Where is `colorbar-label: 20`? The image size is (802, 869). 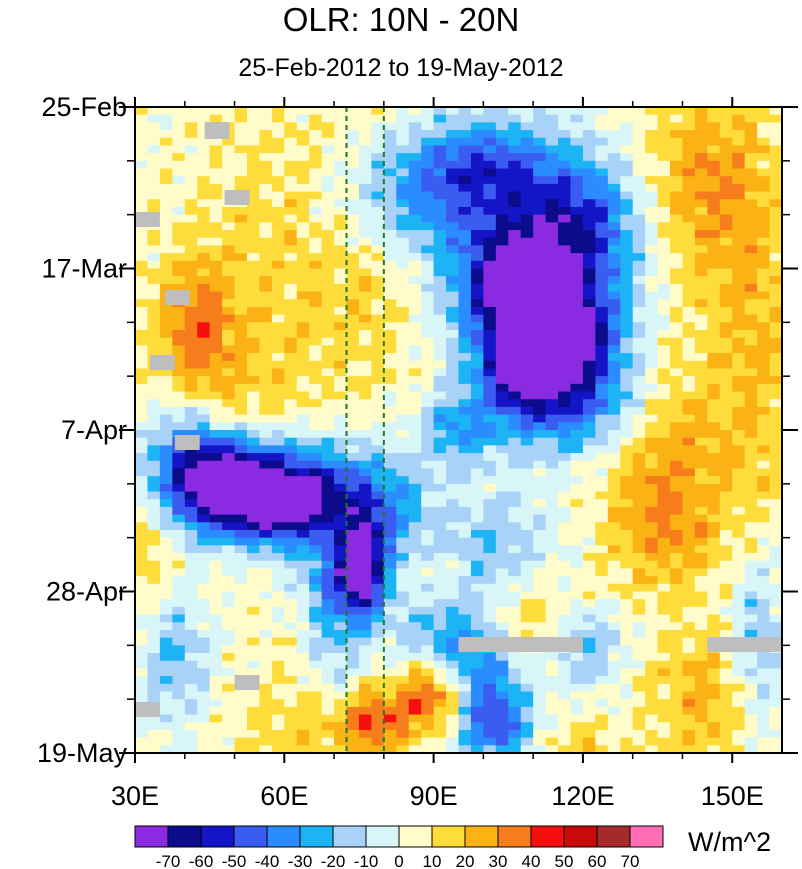 colorbar-label: 20 is located at coordinates (465, 860).